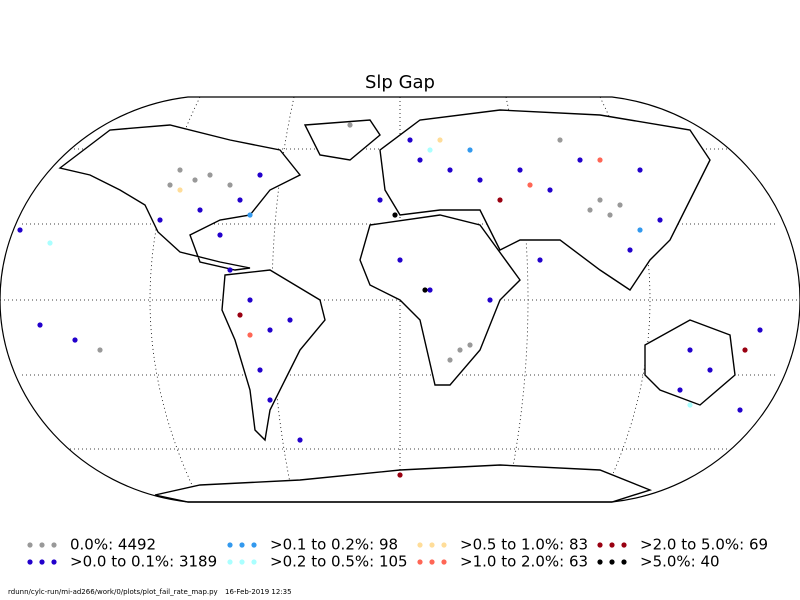 The height and width of the screenshot is (600, 800). Describe the element at coordinates (339, 562) in the screenshot. I see `legend-label: >0.2 to 0.5%: 105` at that location.